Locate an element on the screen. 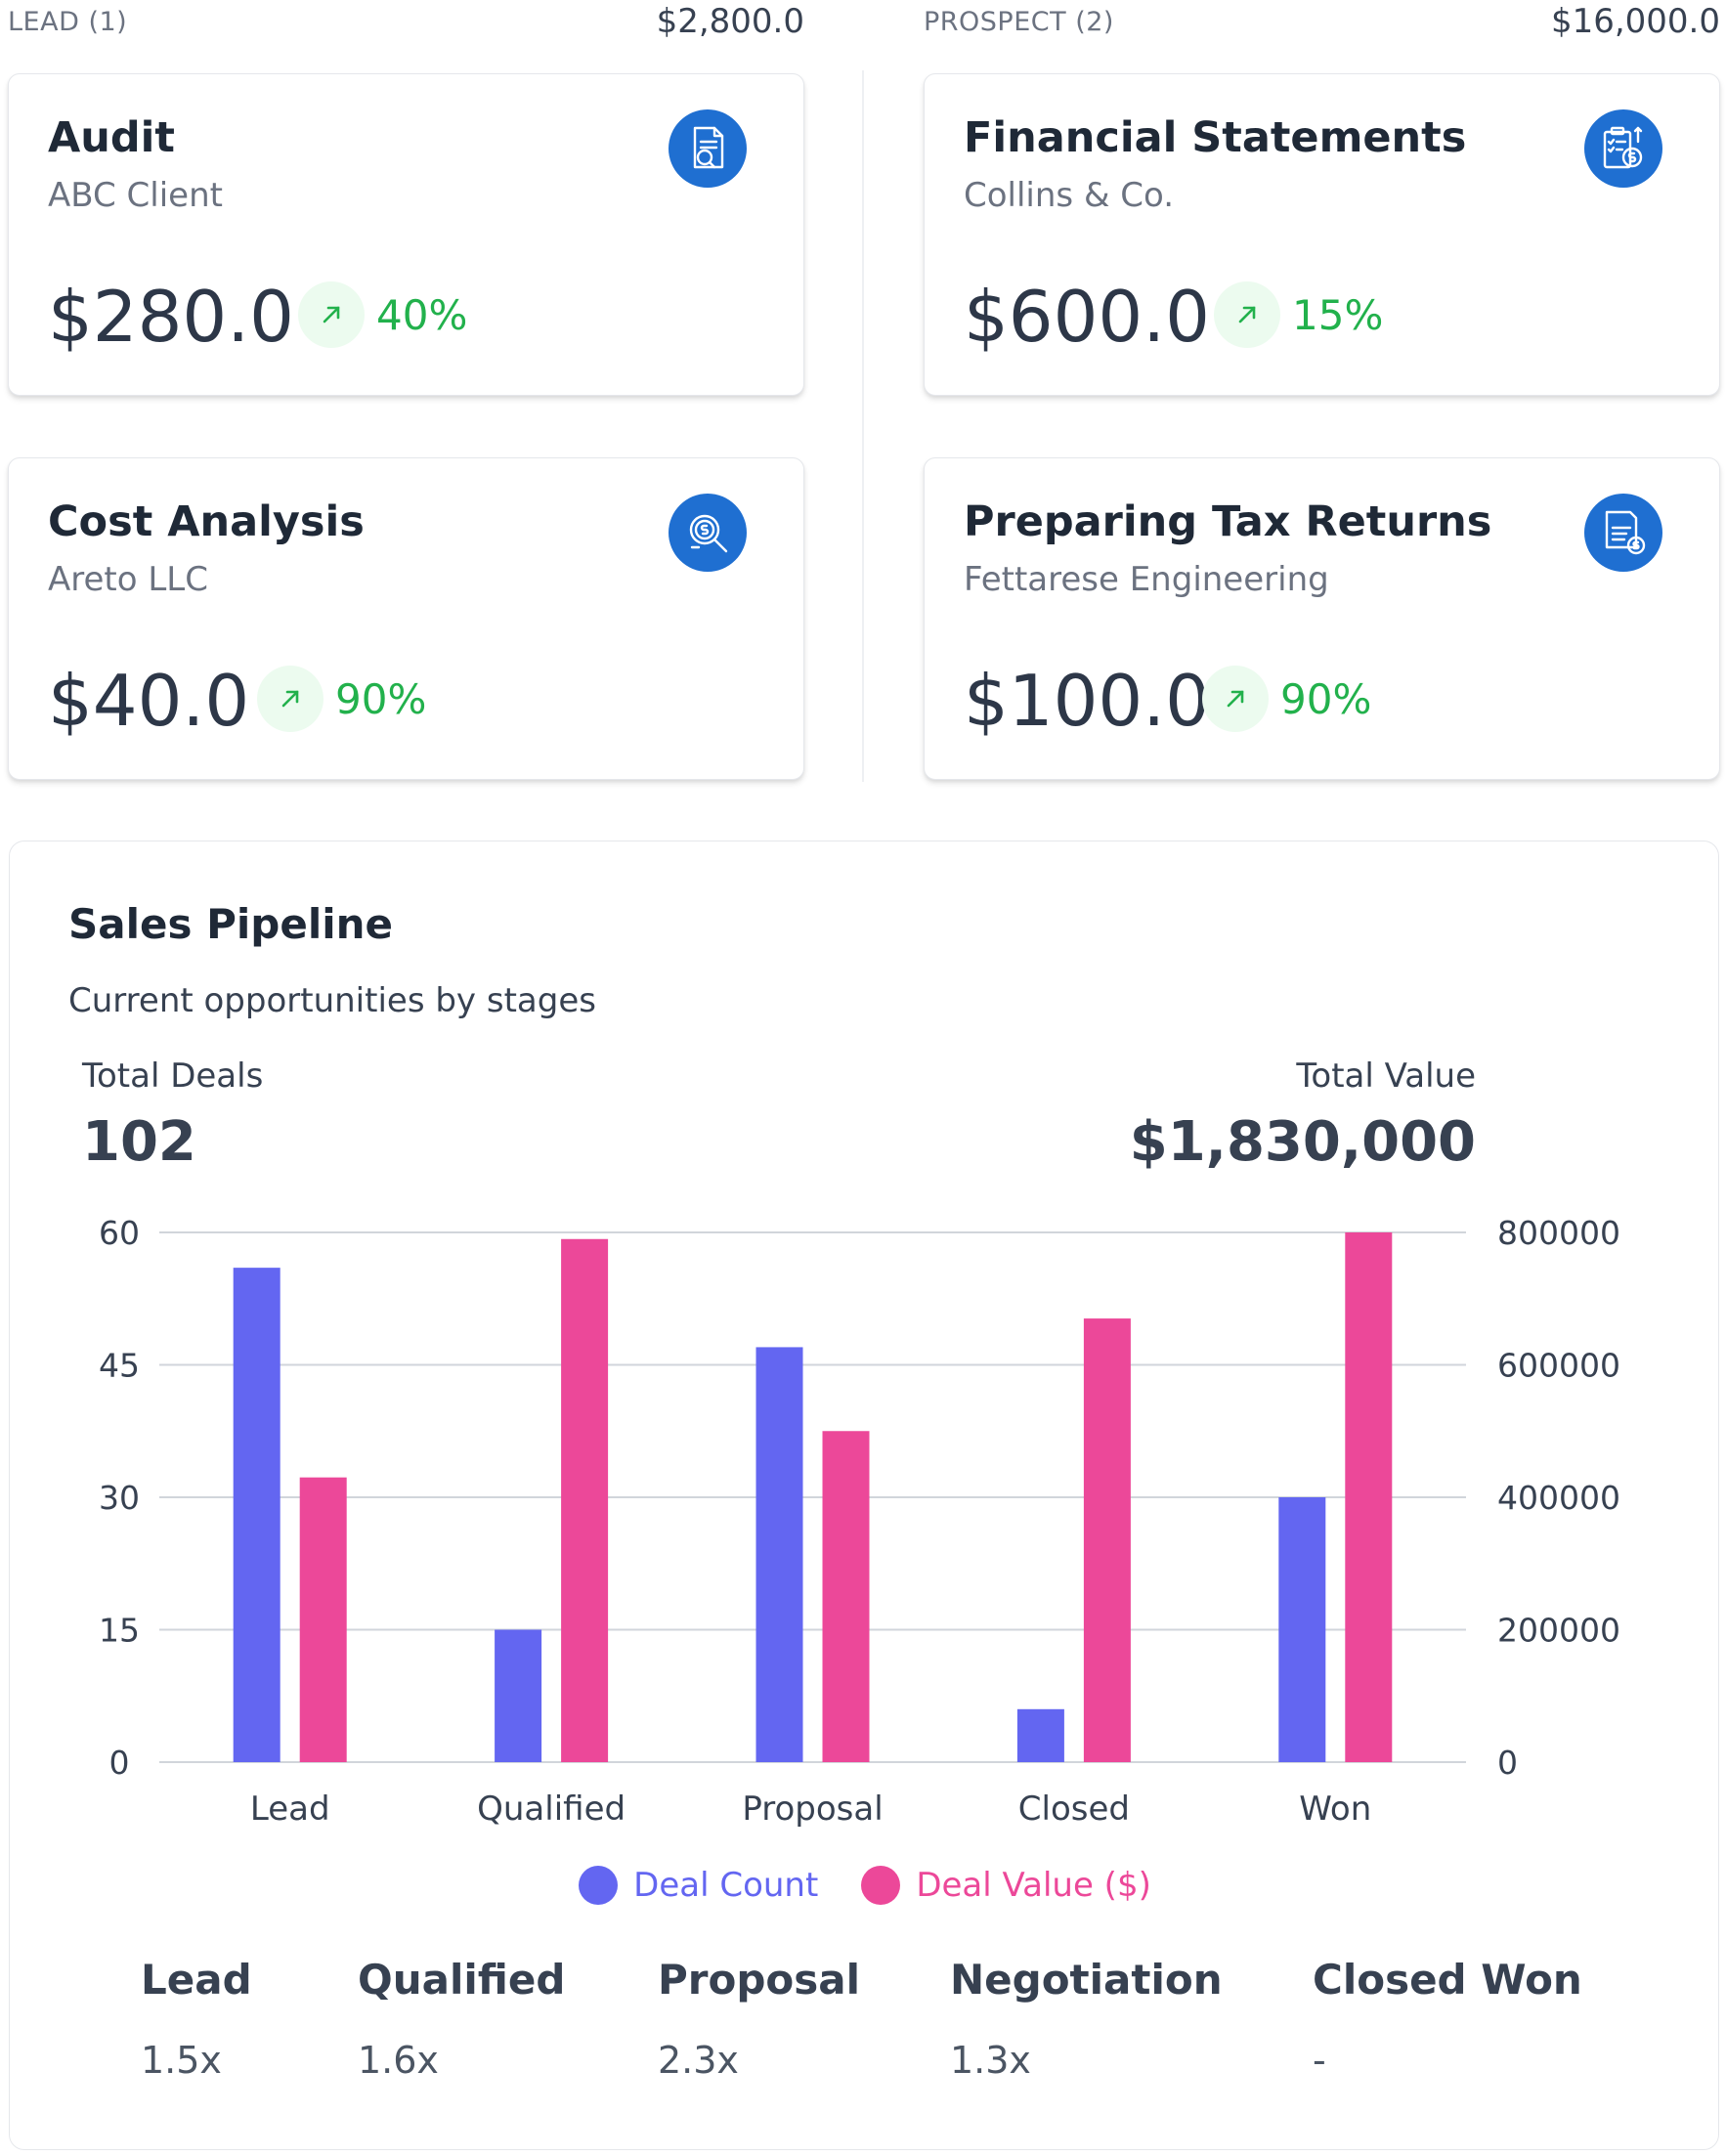 Image resolution: width=1726 pixels, height=2156 pixels. stage-value: 1.6x is located at coordinates (398, 2060).